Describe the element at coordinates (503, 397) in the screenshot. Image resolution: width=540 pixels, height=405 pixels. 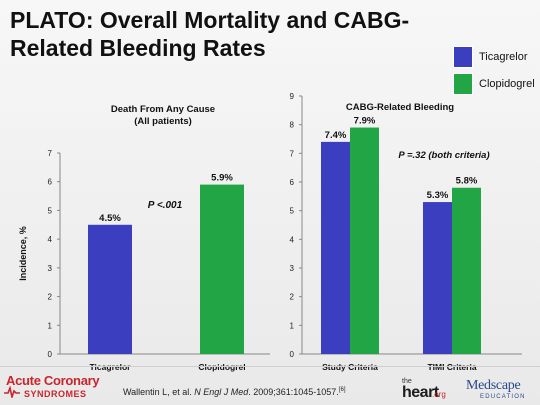
I see `medscape-logo-sub: EDUCATION` at that location.